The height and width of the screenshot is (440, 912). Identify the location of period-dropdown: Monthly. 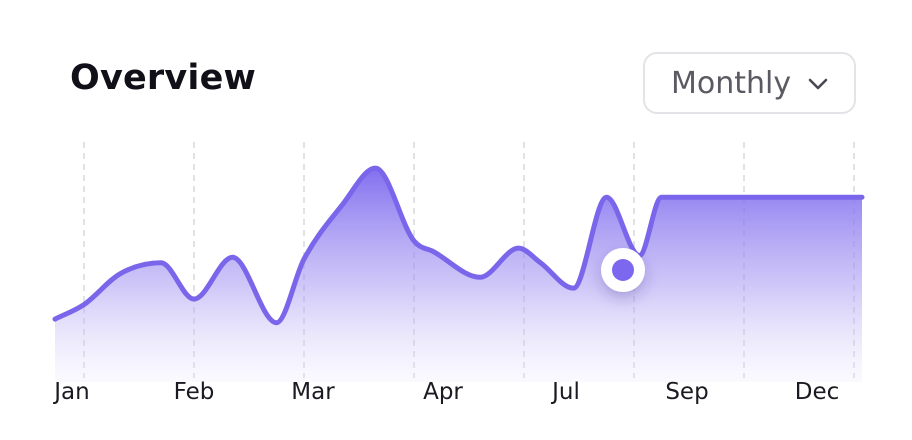
(749, 83).